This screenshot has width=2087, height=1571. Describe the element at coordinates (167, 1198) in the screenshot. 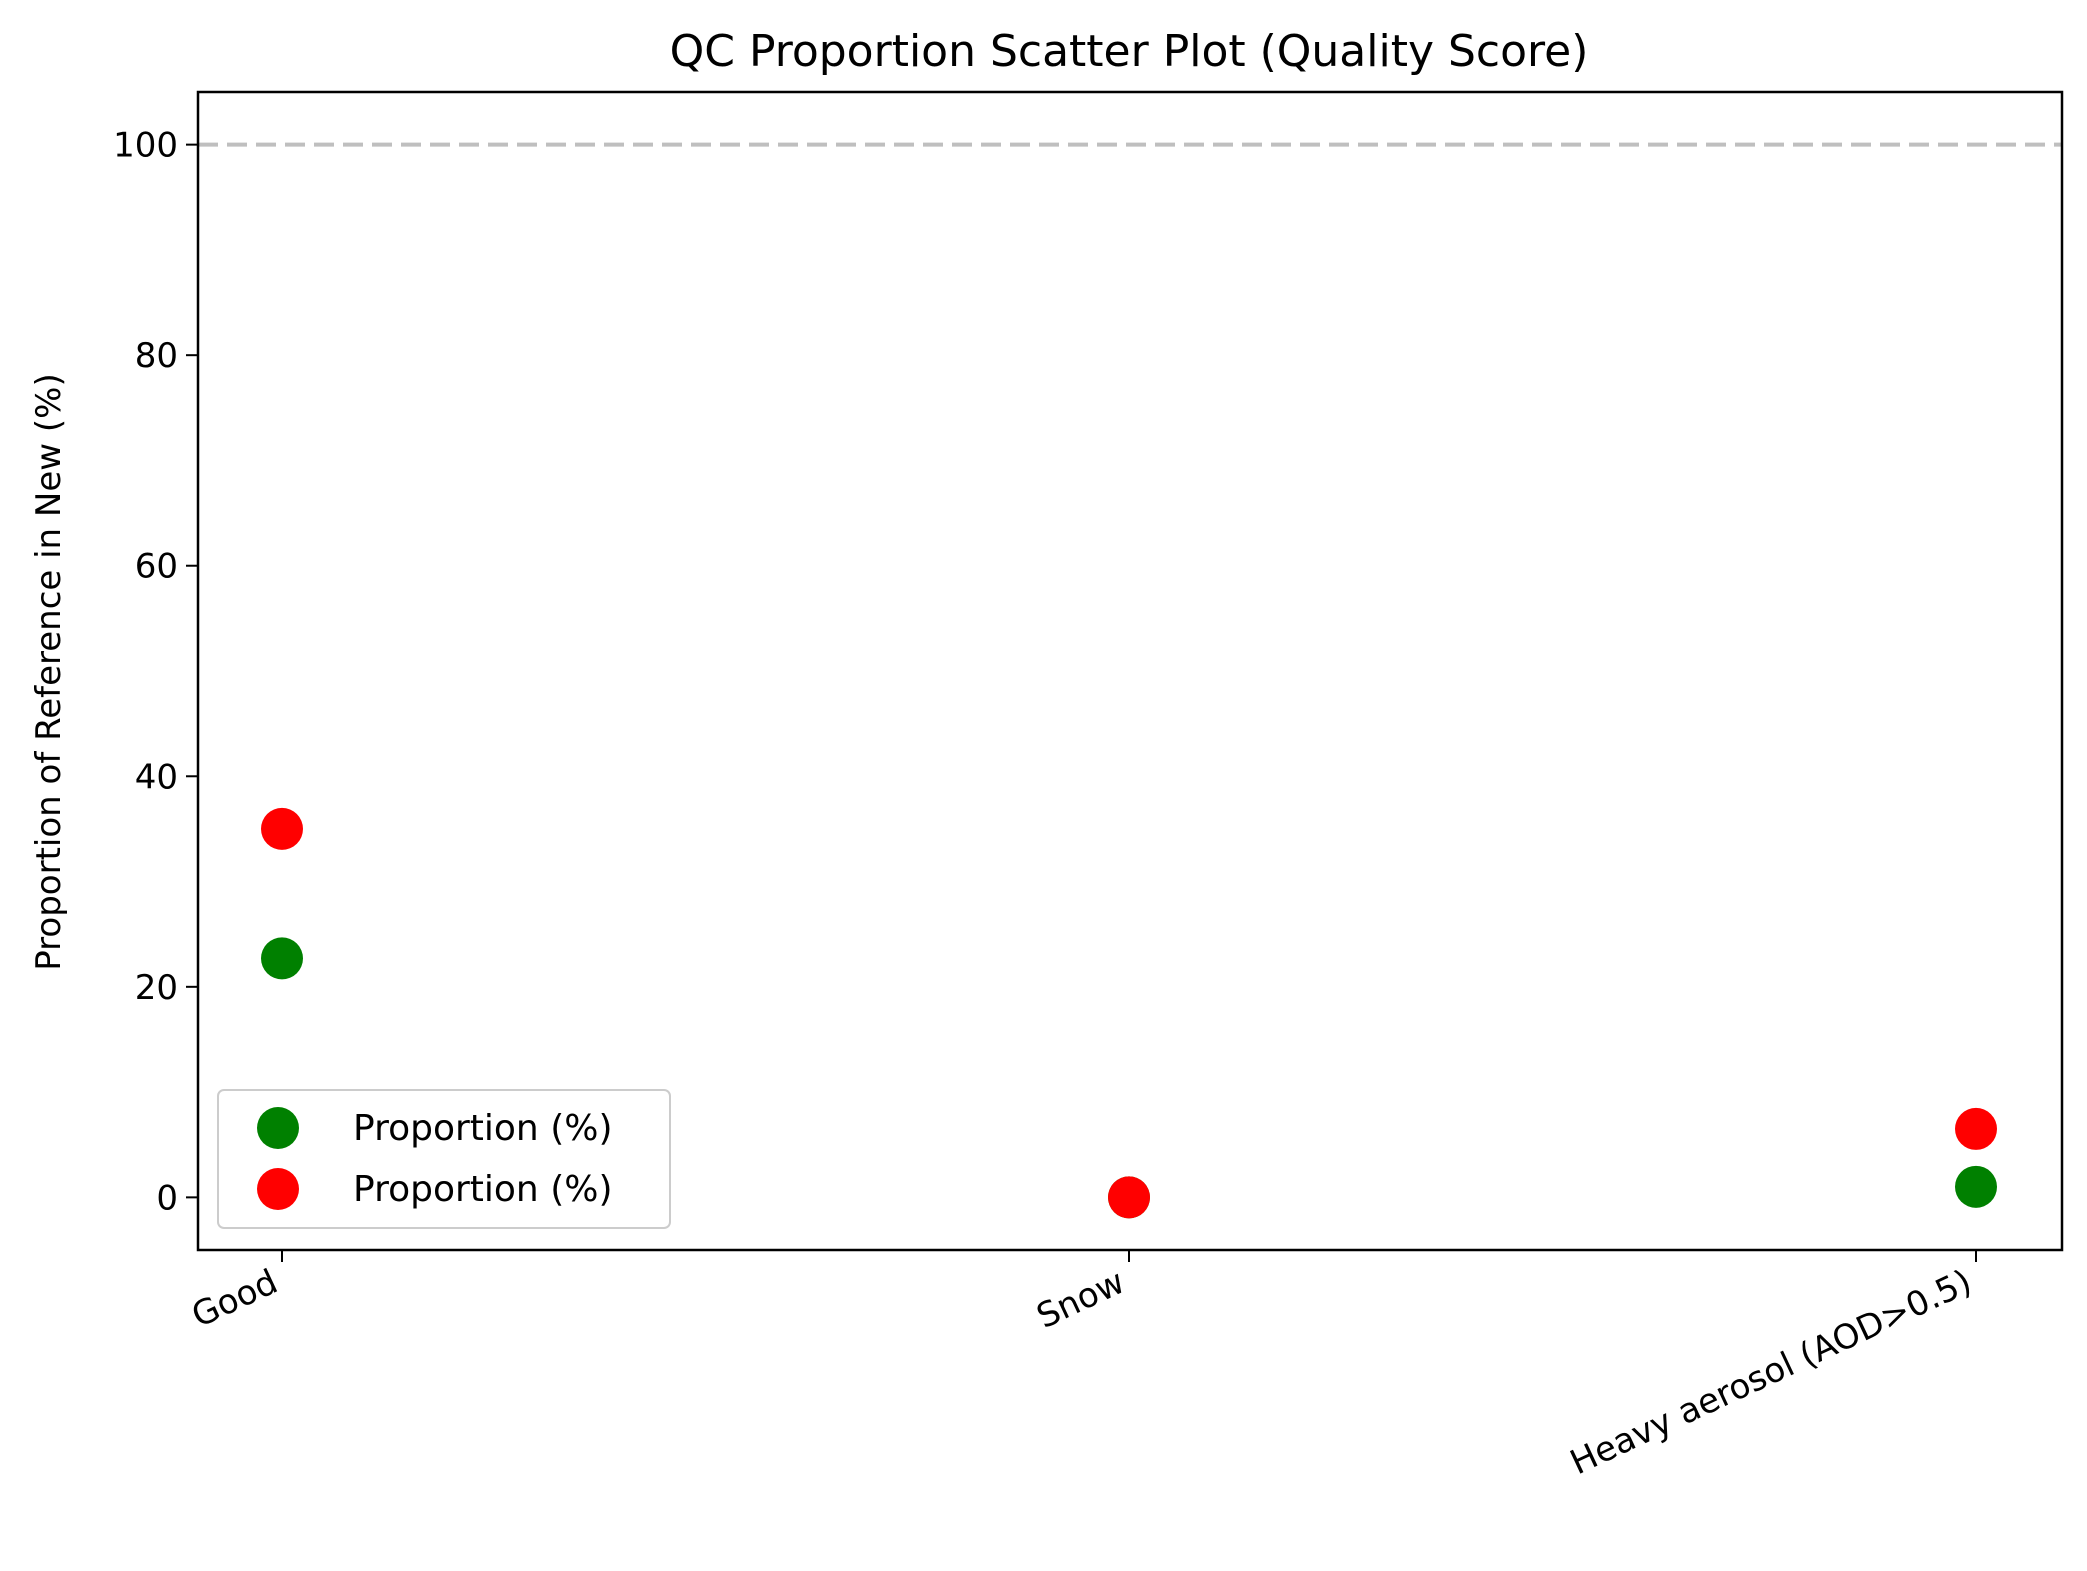

I see `y-tick-label: 0` at that location.